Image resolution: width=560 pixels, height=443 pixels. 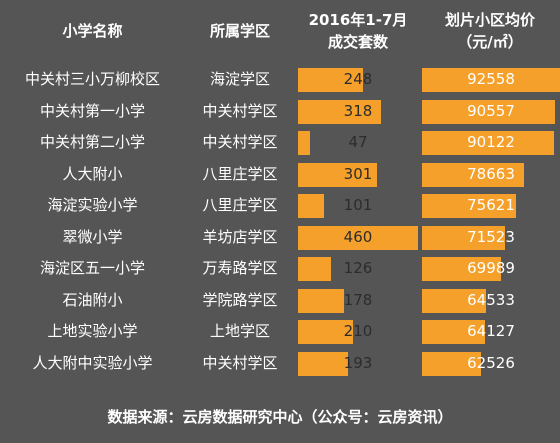 I want to click on header-volume-line2: 成交套数, so click(x=357, y=42).